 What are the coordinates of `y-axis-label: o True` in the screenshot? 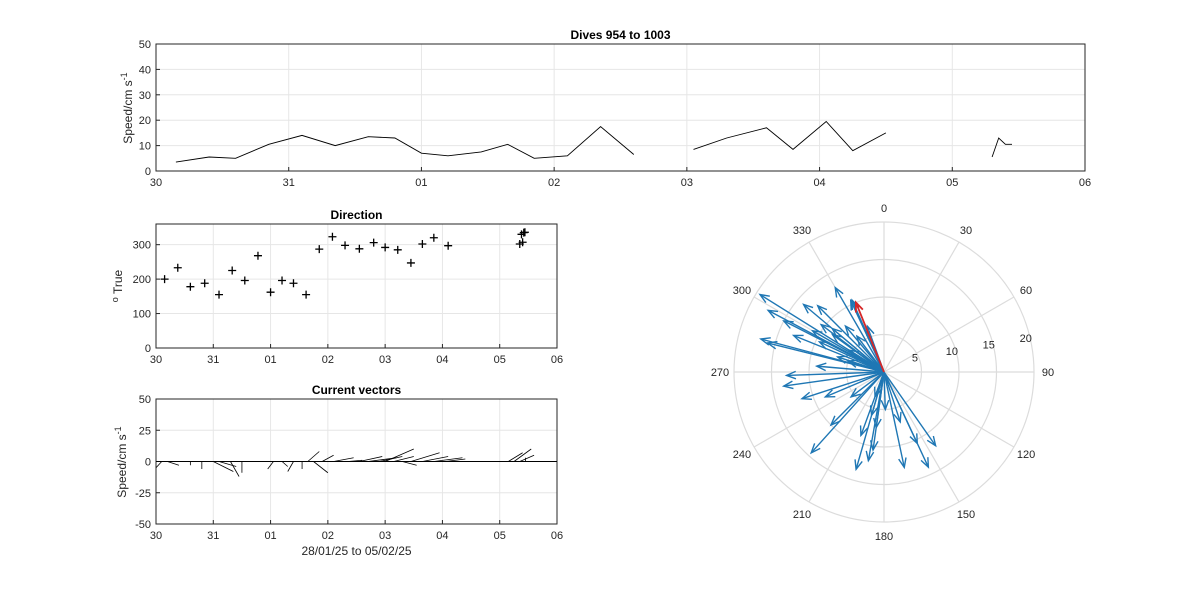 It's located at (117, 286).